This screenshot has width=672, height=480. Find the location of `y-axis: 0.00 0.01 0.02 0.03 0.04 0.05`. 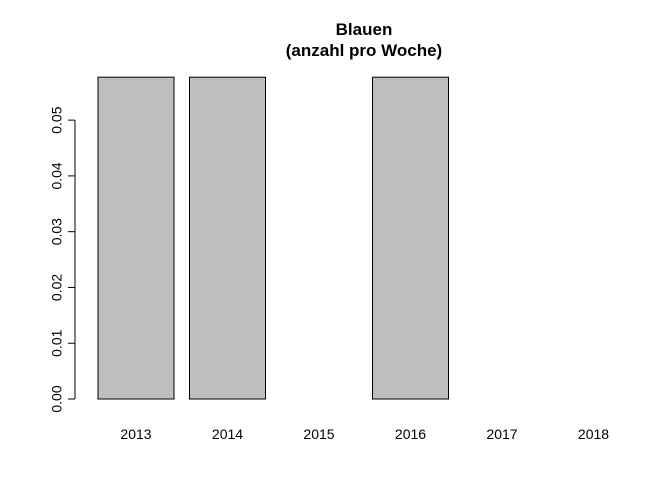

y-axis: 0.00 0.01 0.02 0.03 0.04 0.05 is located at coordinates (62, 259).